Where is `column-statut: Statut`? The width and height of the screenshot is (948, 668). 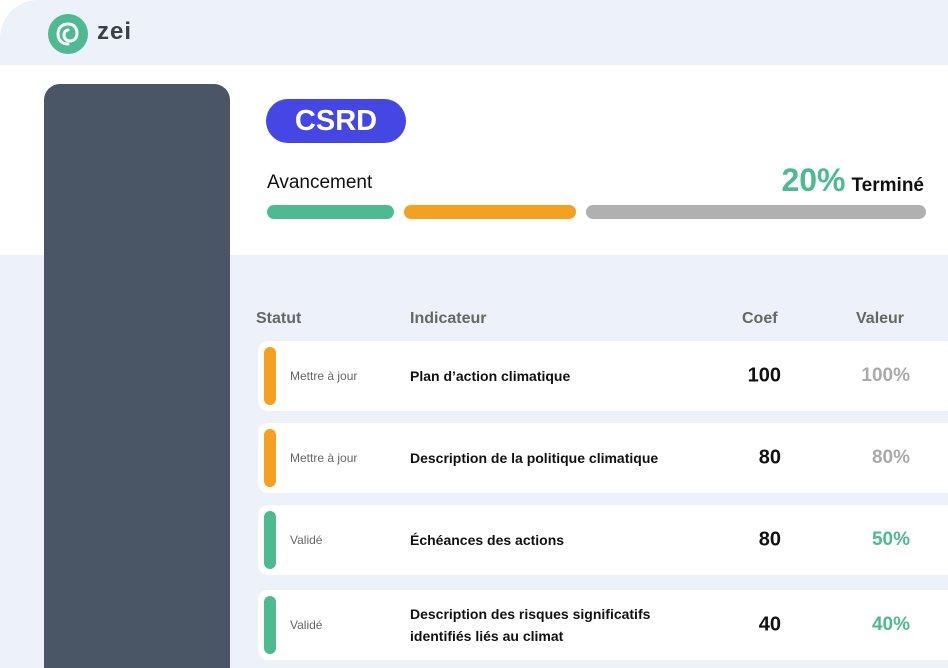
column-statut: Statut is located at coordinates (279, 318).